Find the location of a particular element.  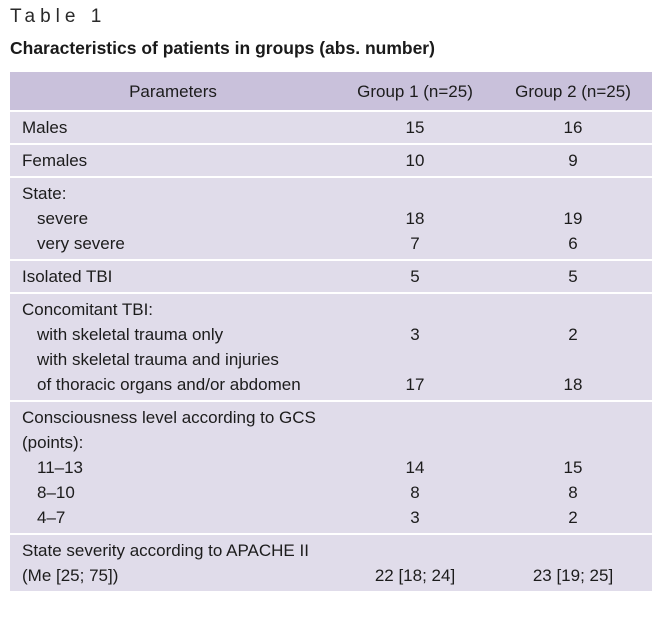

param-line: Concomitant TBI: is located at coordinates (88, 309).